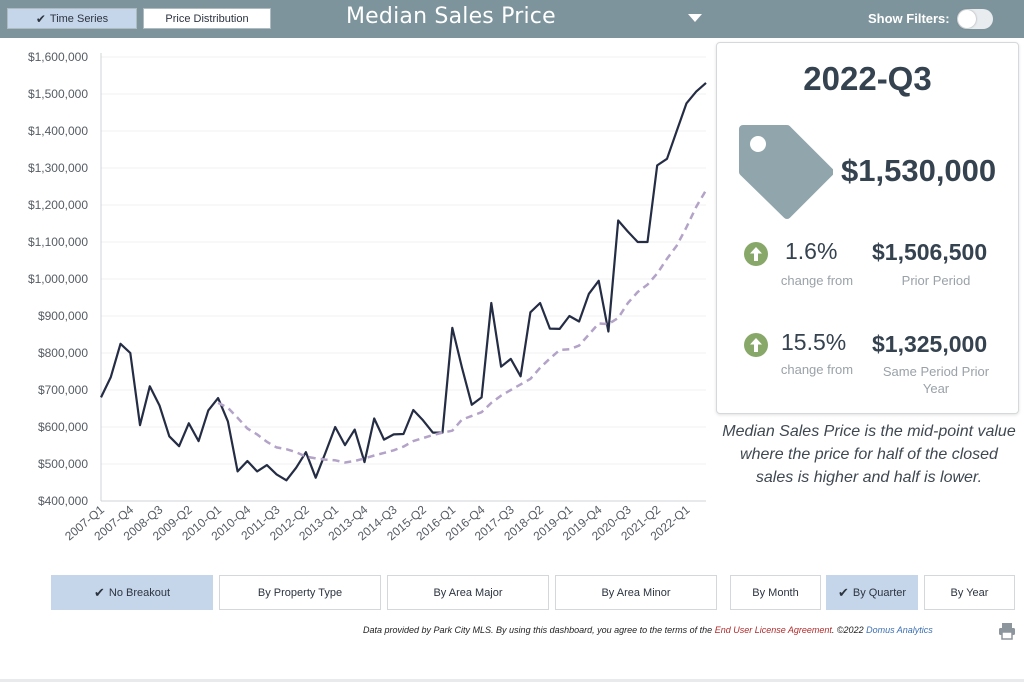  I want to click on y-tick-label: $1,500,000, so click(58, 94).